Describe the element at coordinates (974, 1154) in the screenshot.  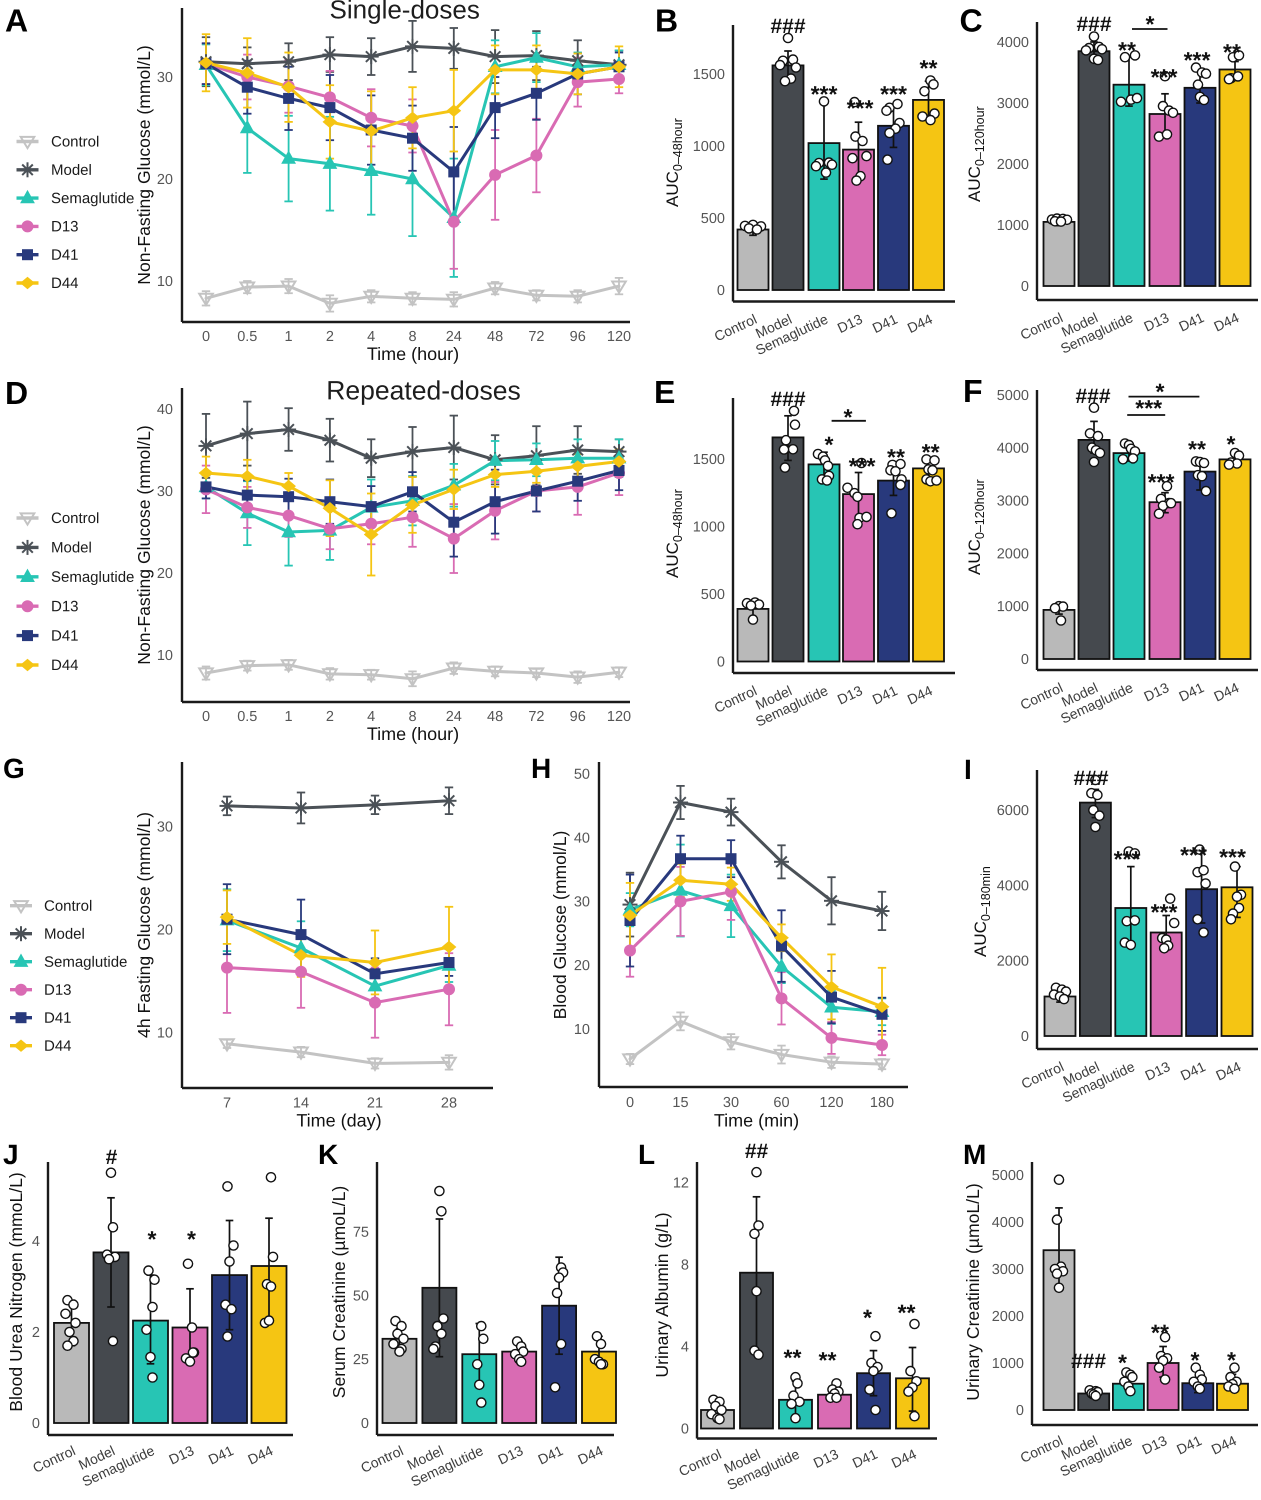
I see `svg-text: M` at that location.